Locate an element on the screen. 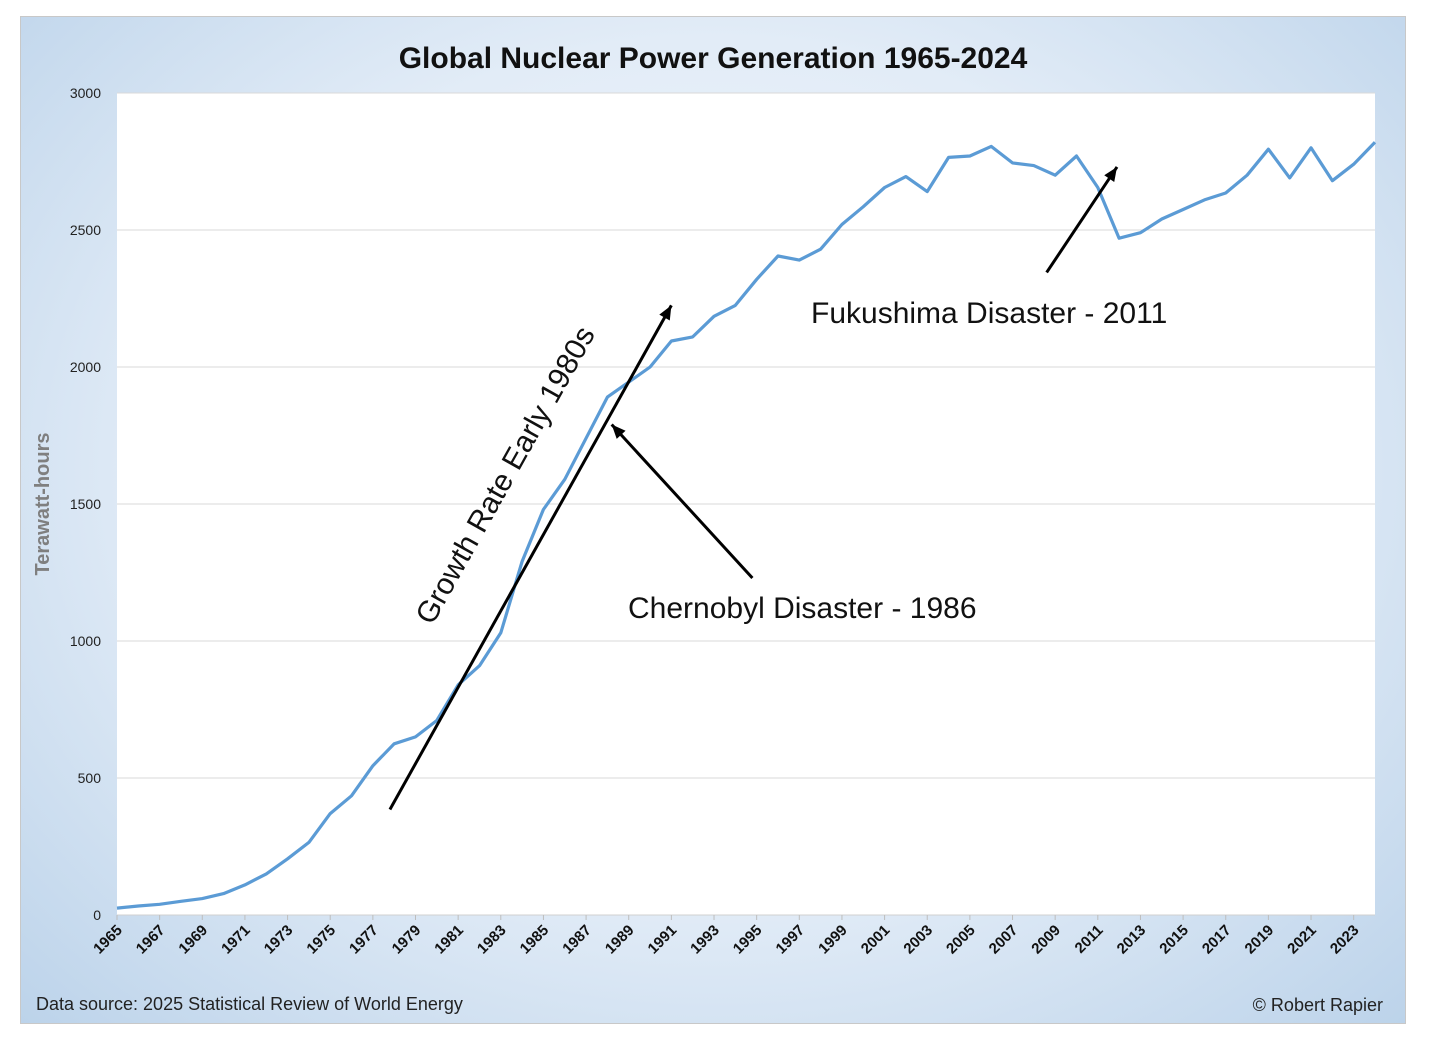 The width and height of the screenshot is (1432, 1043). copyright-note: © Robert Rapier is located at coordinates (1318, 1005).